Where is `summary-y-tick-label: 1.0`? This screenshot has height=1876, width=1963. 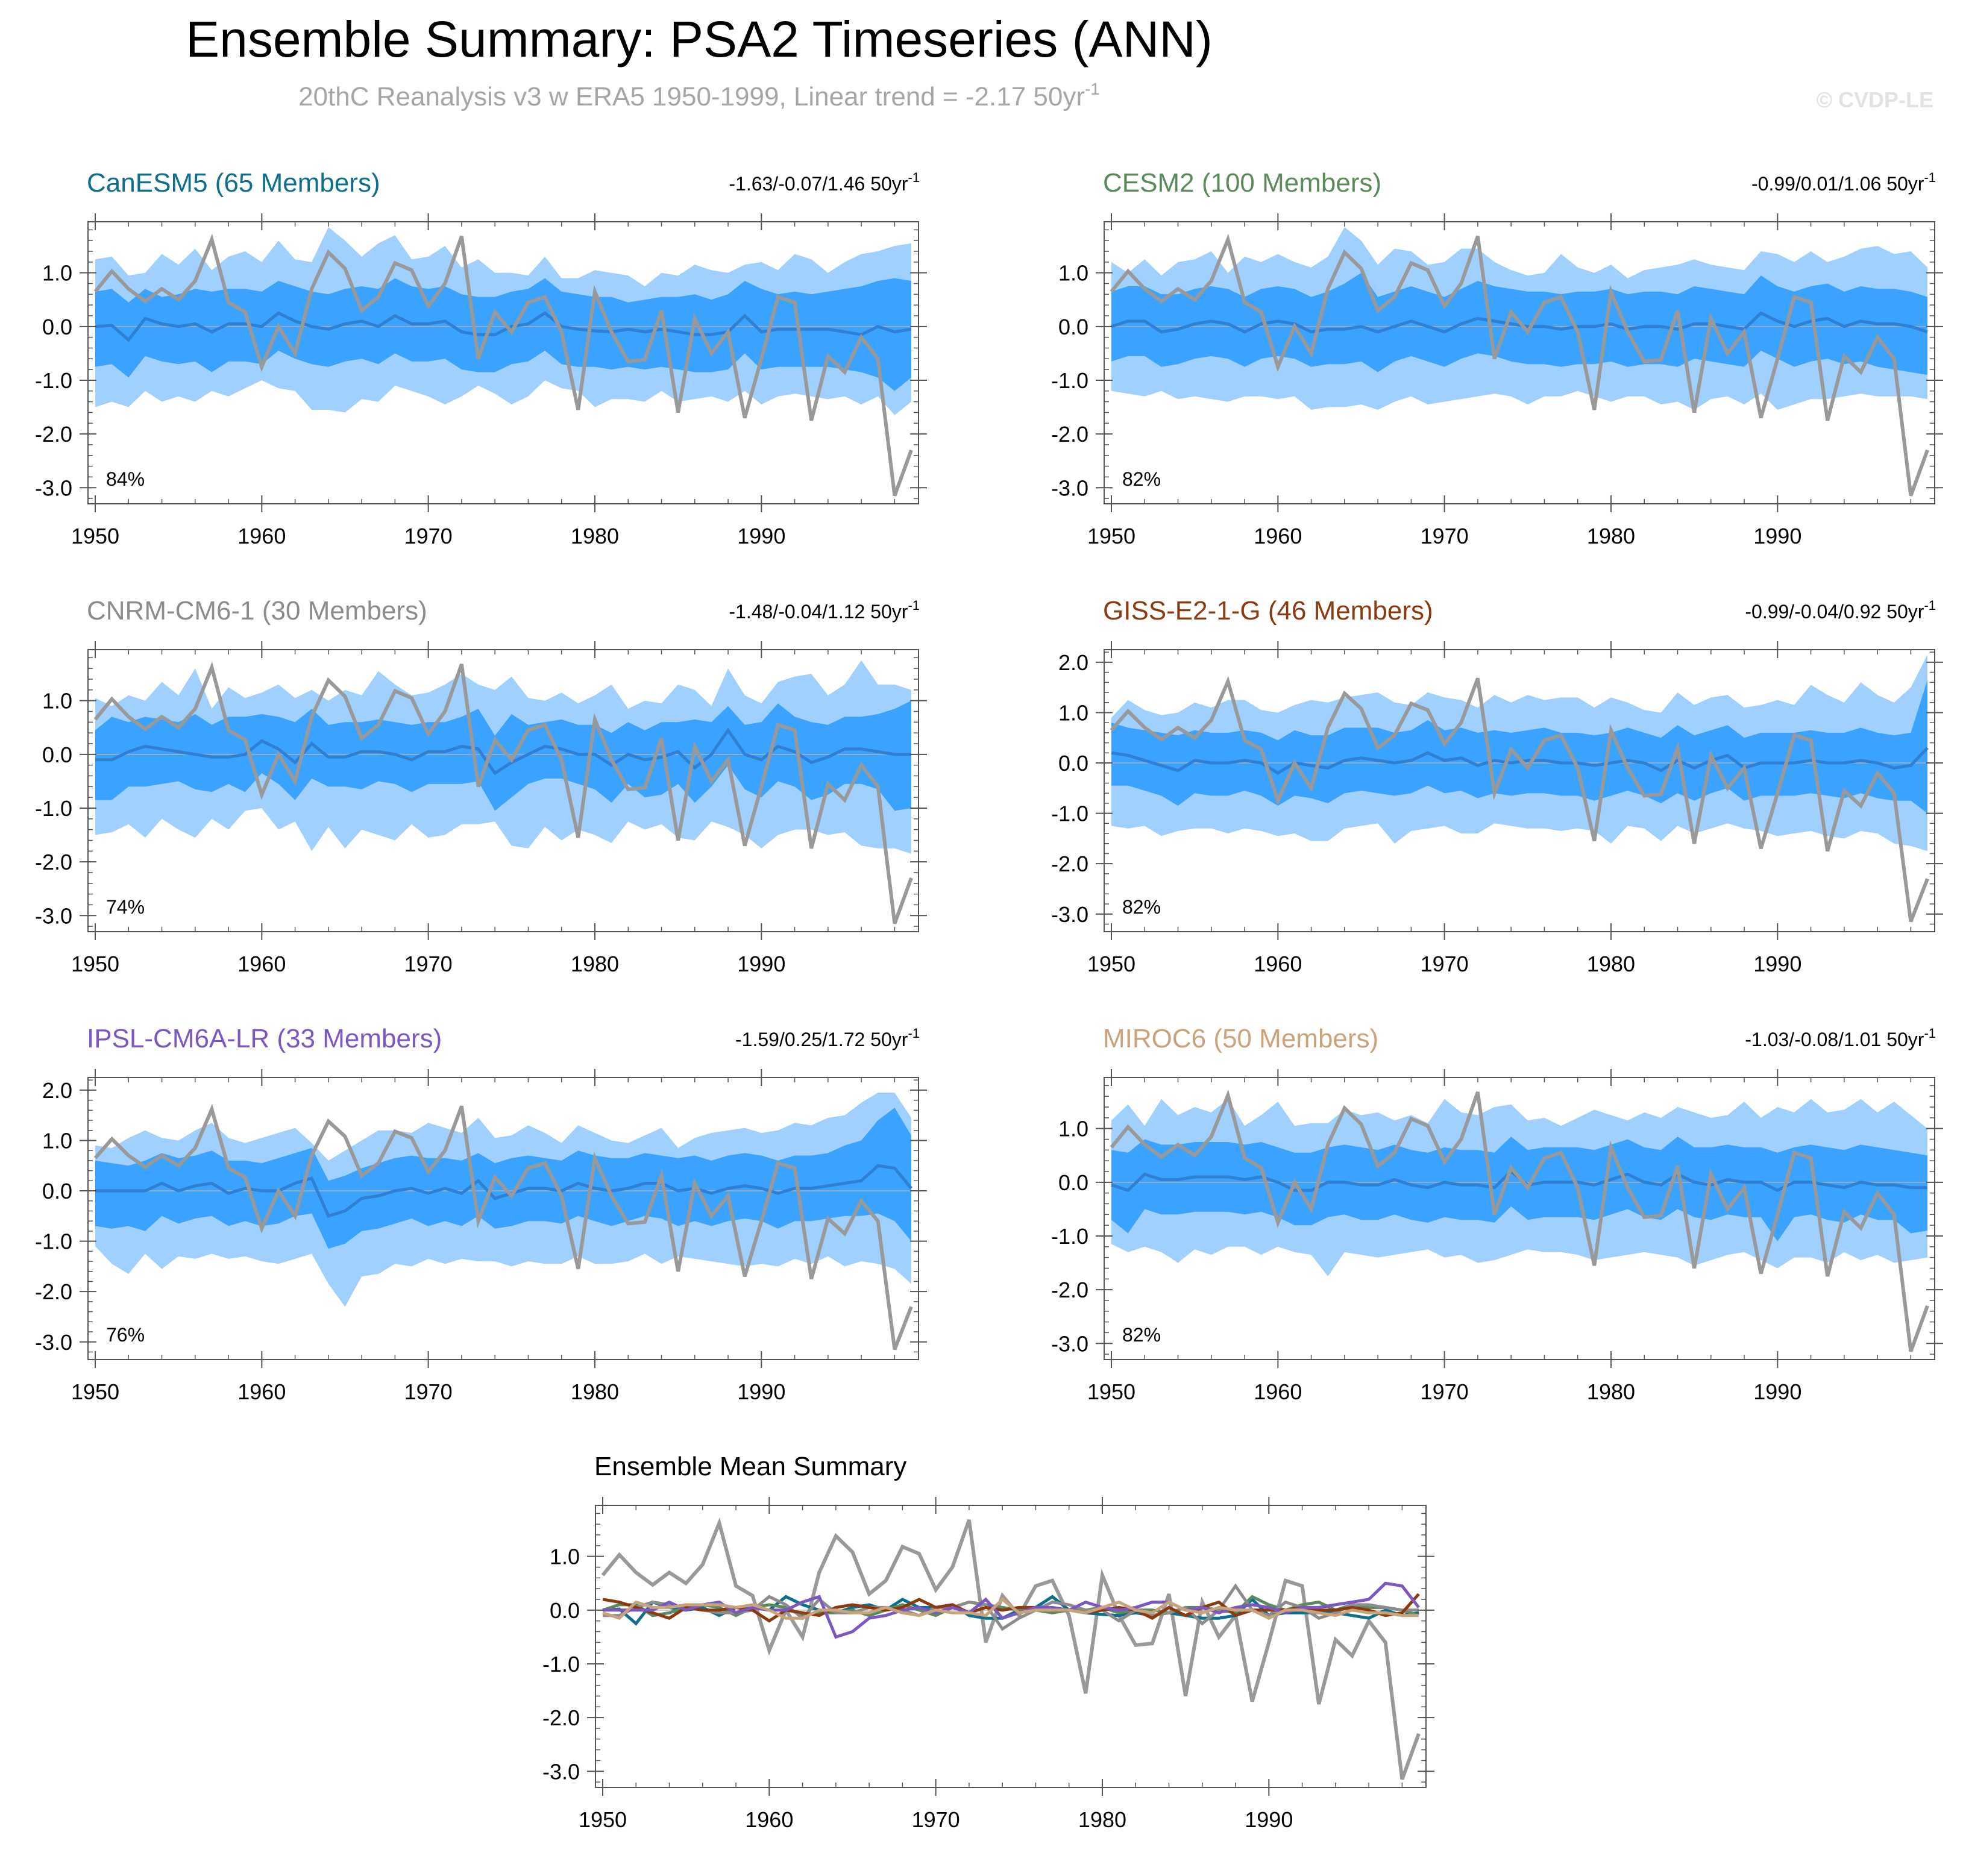 summary-y-tick-label: 1.0 is located at coordinates (565, 1557).